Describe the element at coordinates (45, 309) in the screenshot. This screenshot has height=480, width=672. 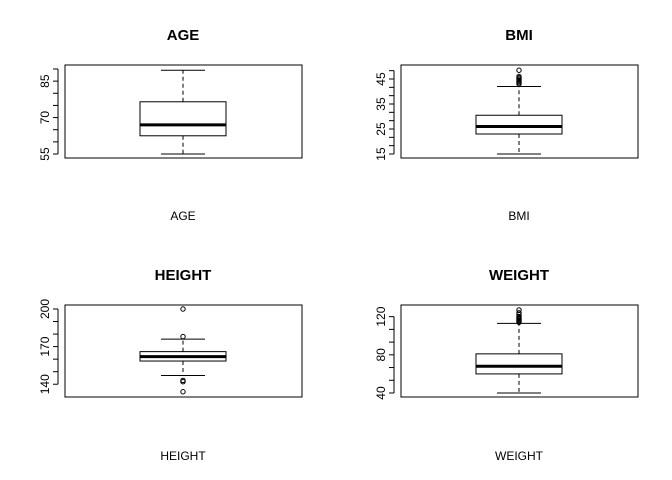
I see `y-tick-label: 200` at that location.